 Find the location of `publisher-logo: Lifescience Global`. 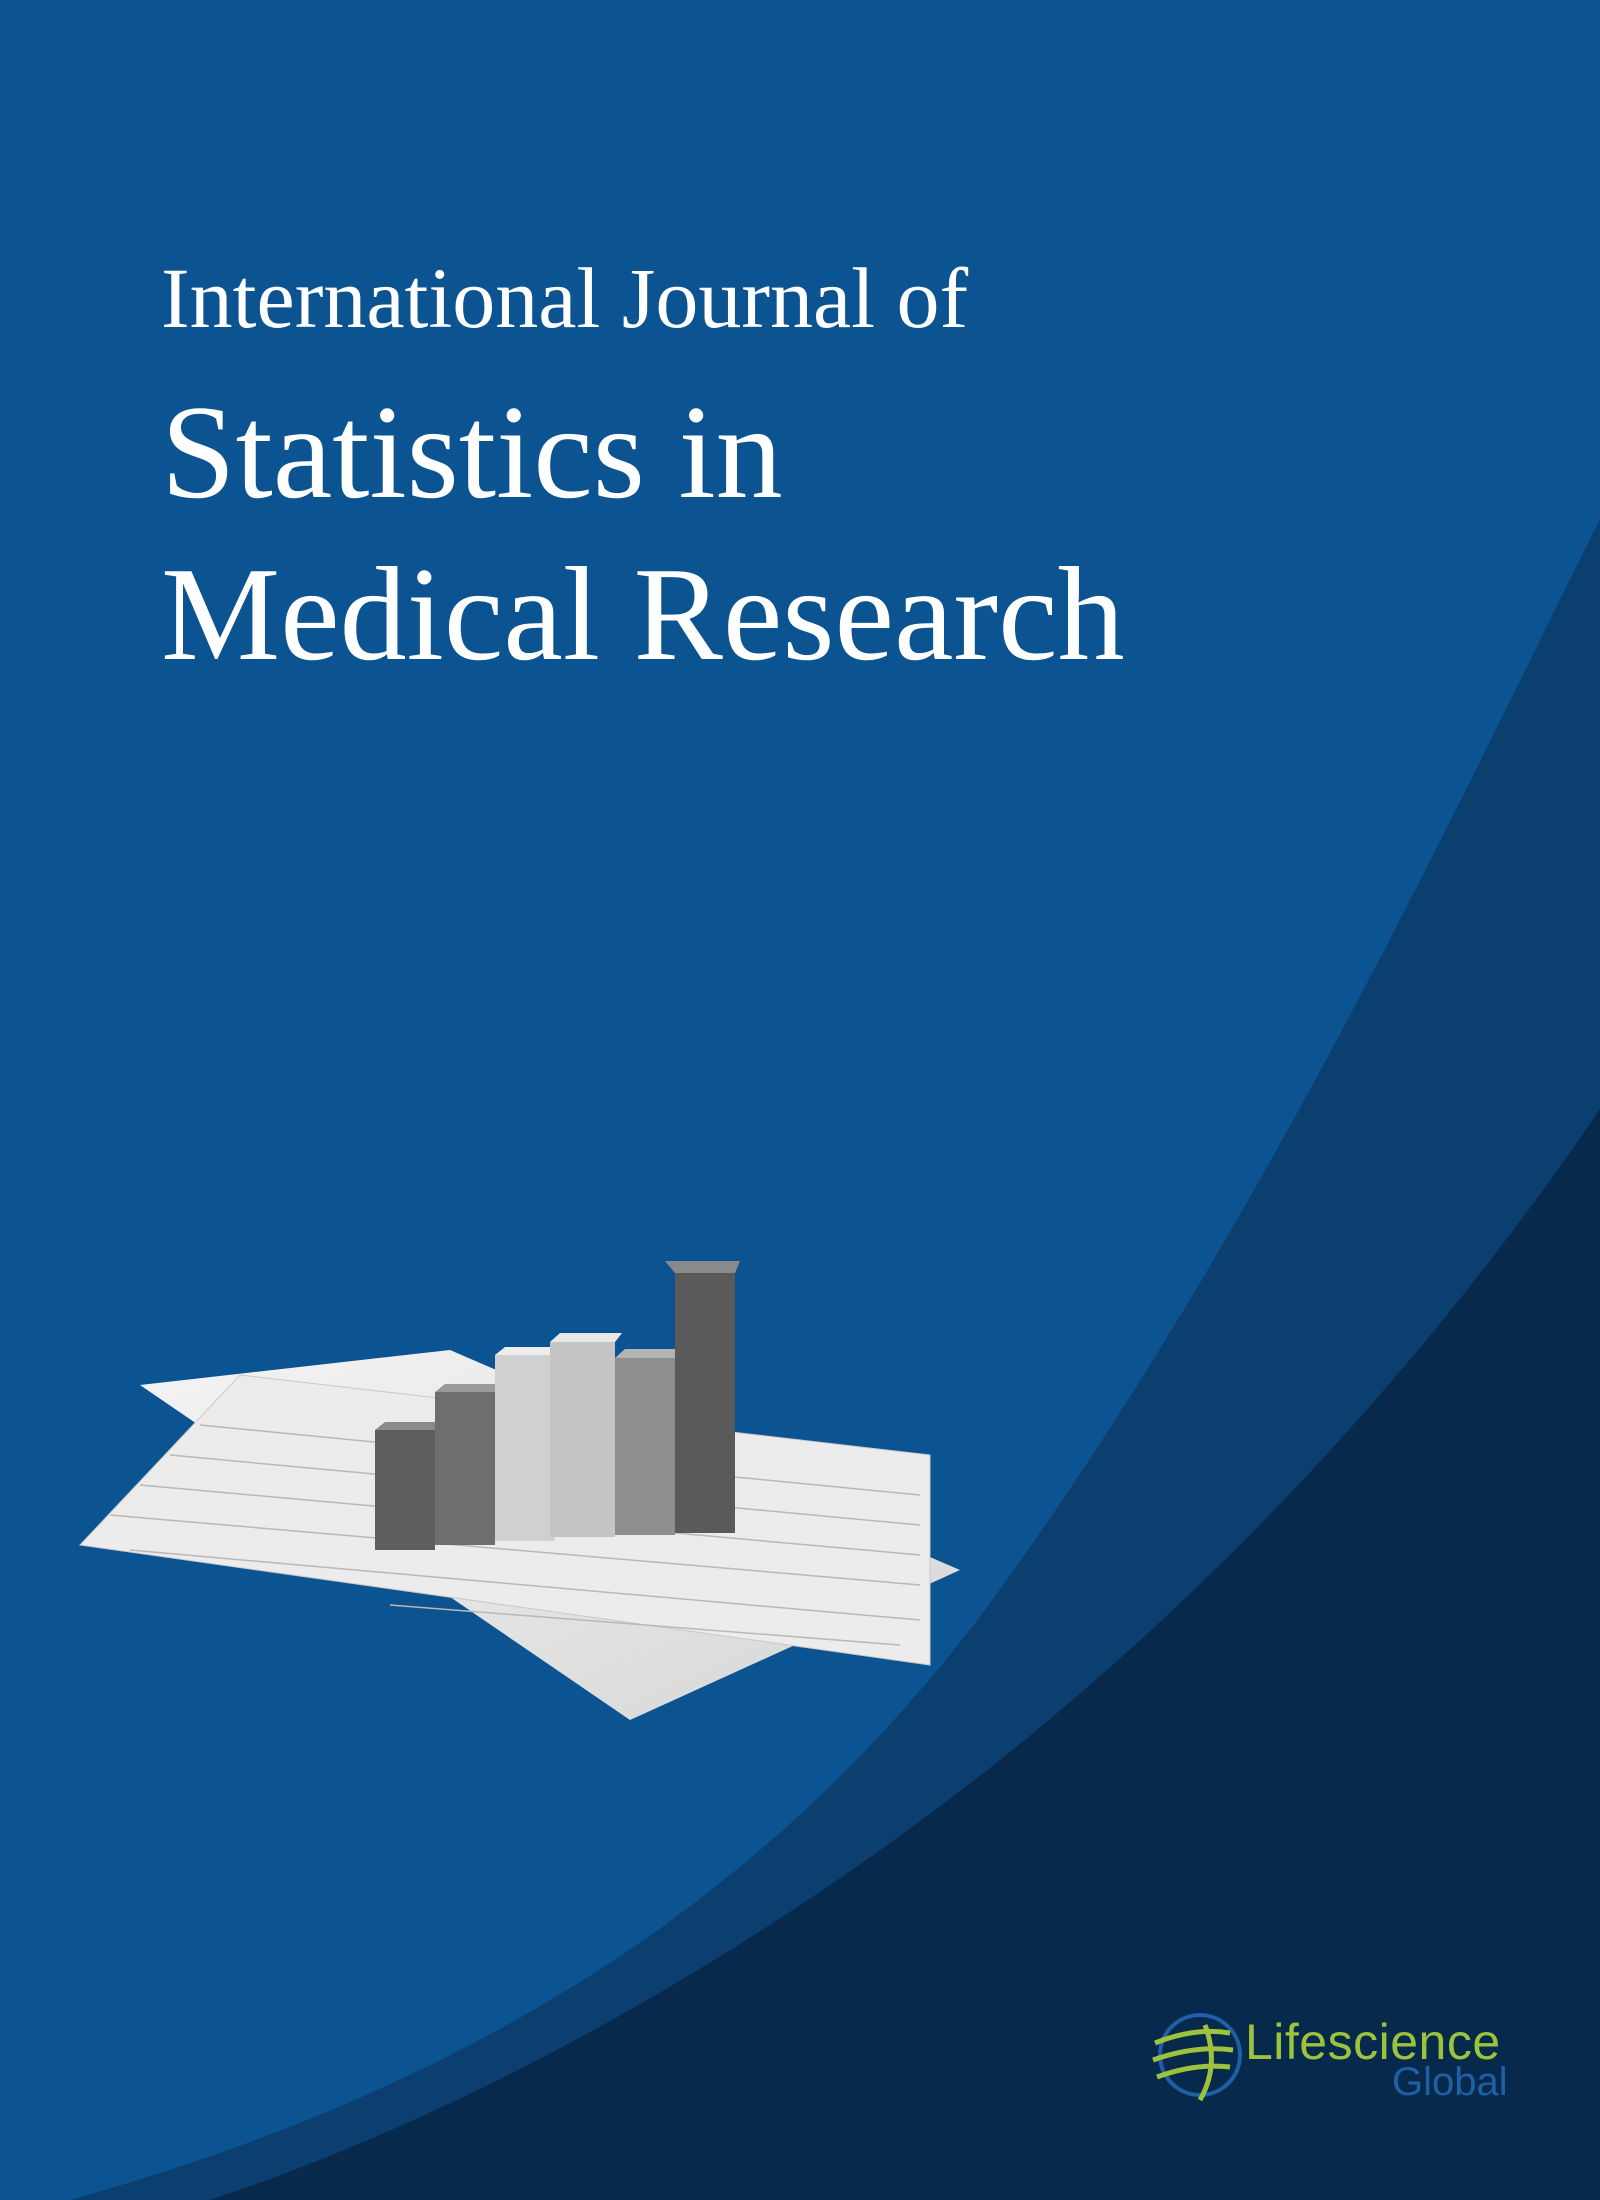

publisher-logo: Lifescience Global is located at coordinates (1335, 2062).